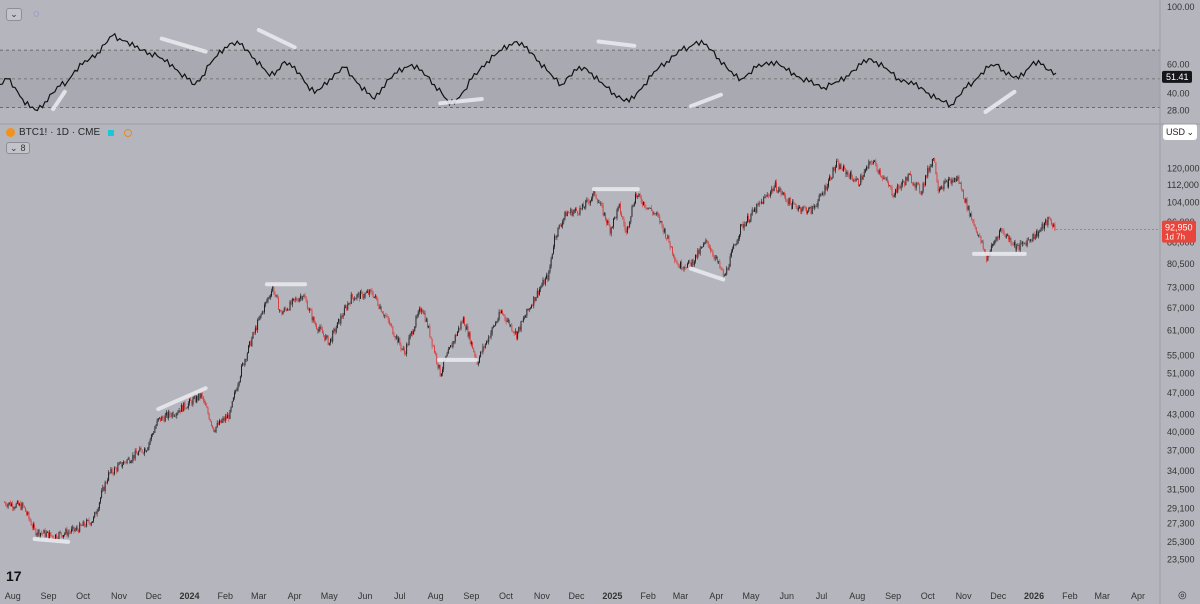 The image size is (1200, 604). What do you see at coordinates (14, 14) in the screenshot?
I see `collapse-toggle-button: ⌄` at bounding box center [14, 14].